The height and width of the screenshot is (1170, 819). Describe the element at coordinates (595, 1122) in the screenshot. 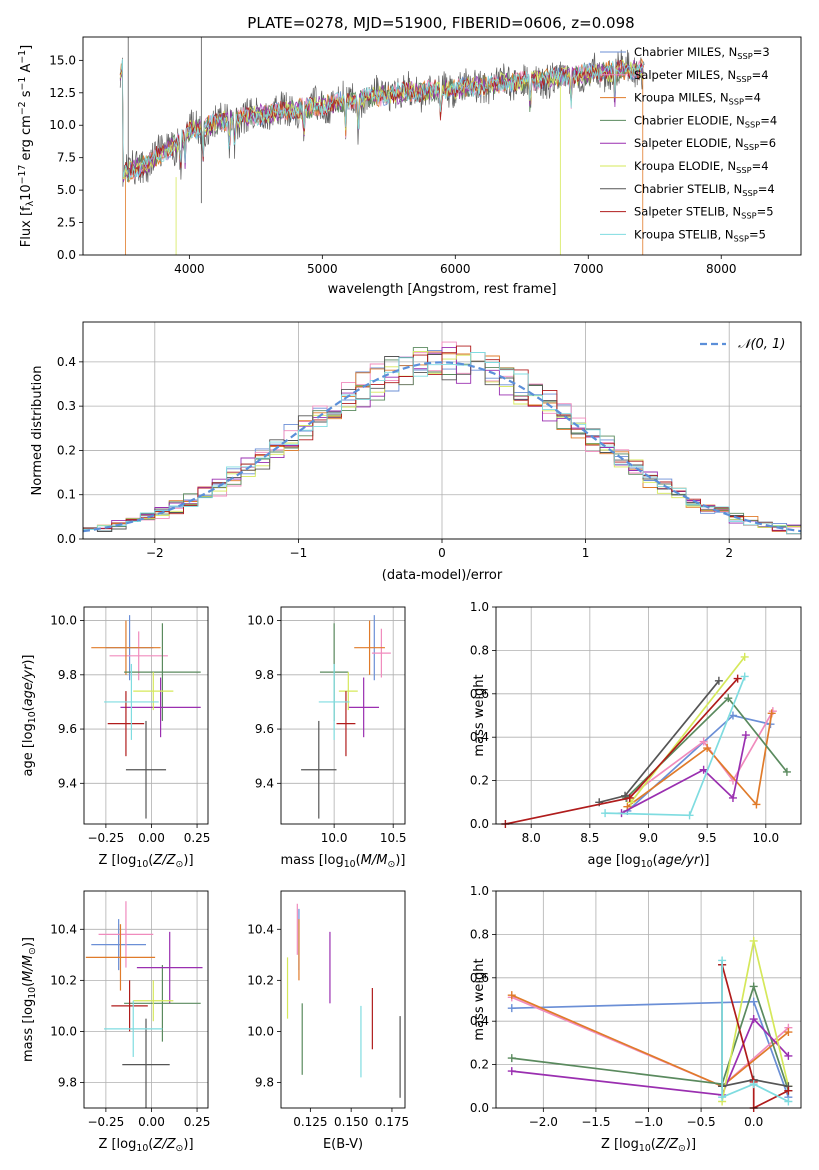

I see `x-tick-label: −1.5` at that location.